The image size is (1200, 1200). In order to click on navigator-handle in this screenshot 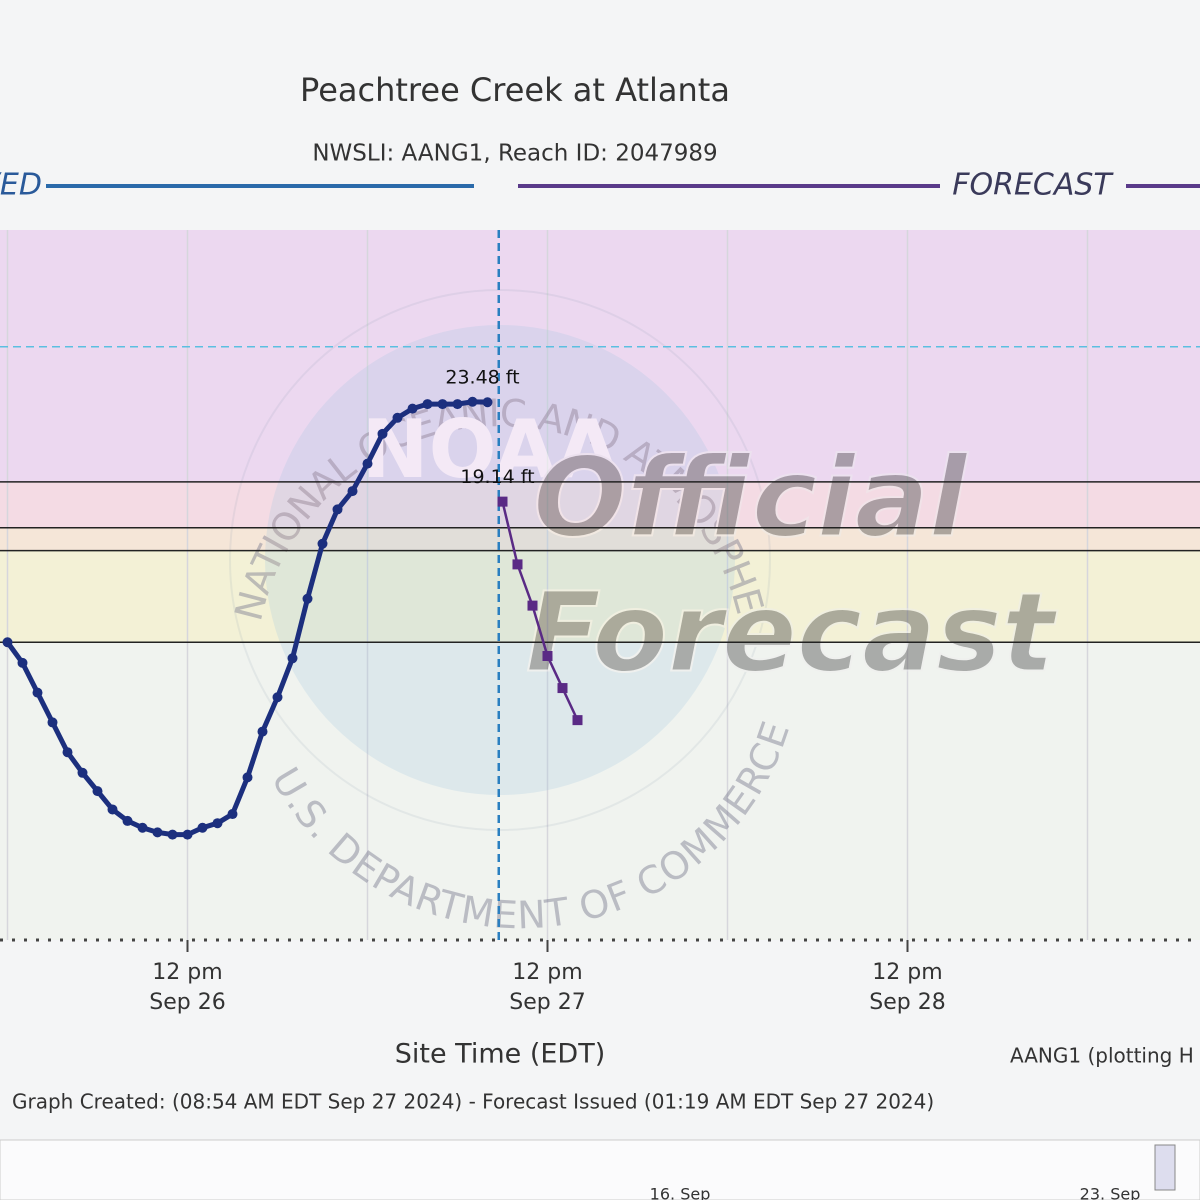, I will do `click(1165, 1167)`.